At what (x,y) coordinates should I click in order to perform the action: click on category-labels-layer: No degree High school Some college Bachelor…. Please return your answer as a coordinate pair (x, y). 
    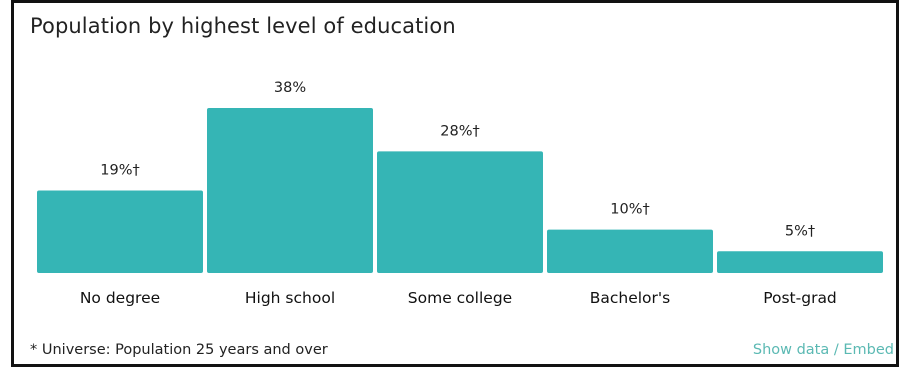
    Looking at the image, I should click on (458, 298).